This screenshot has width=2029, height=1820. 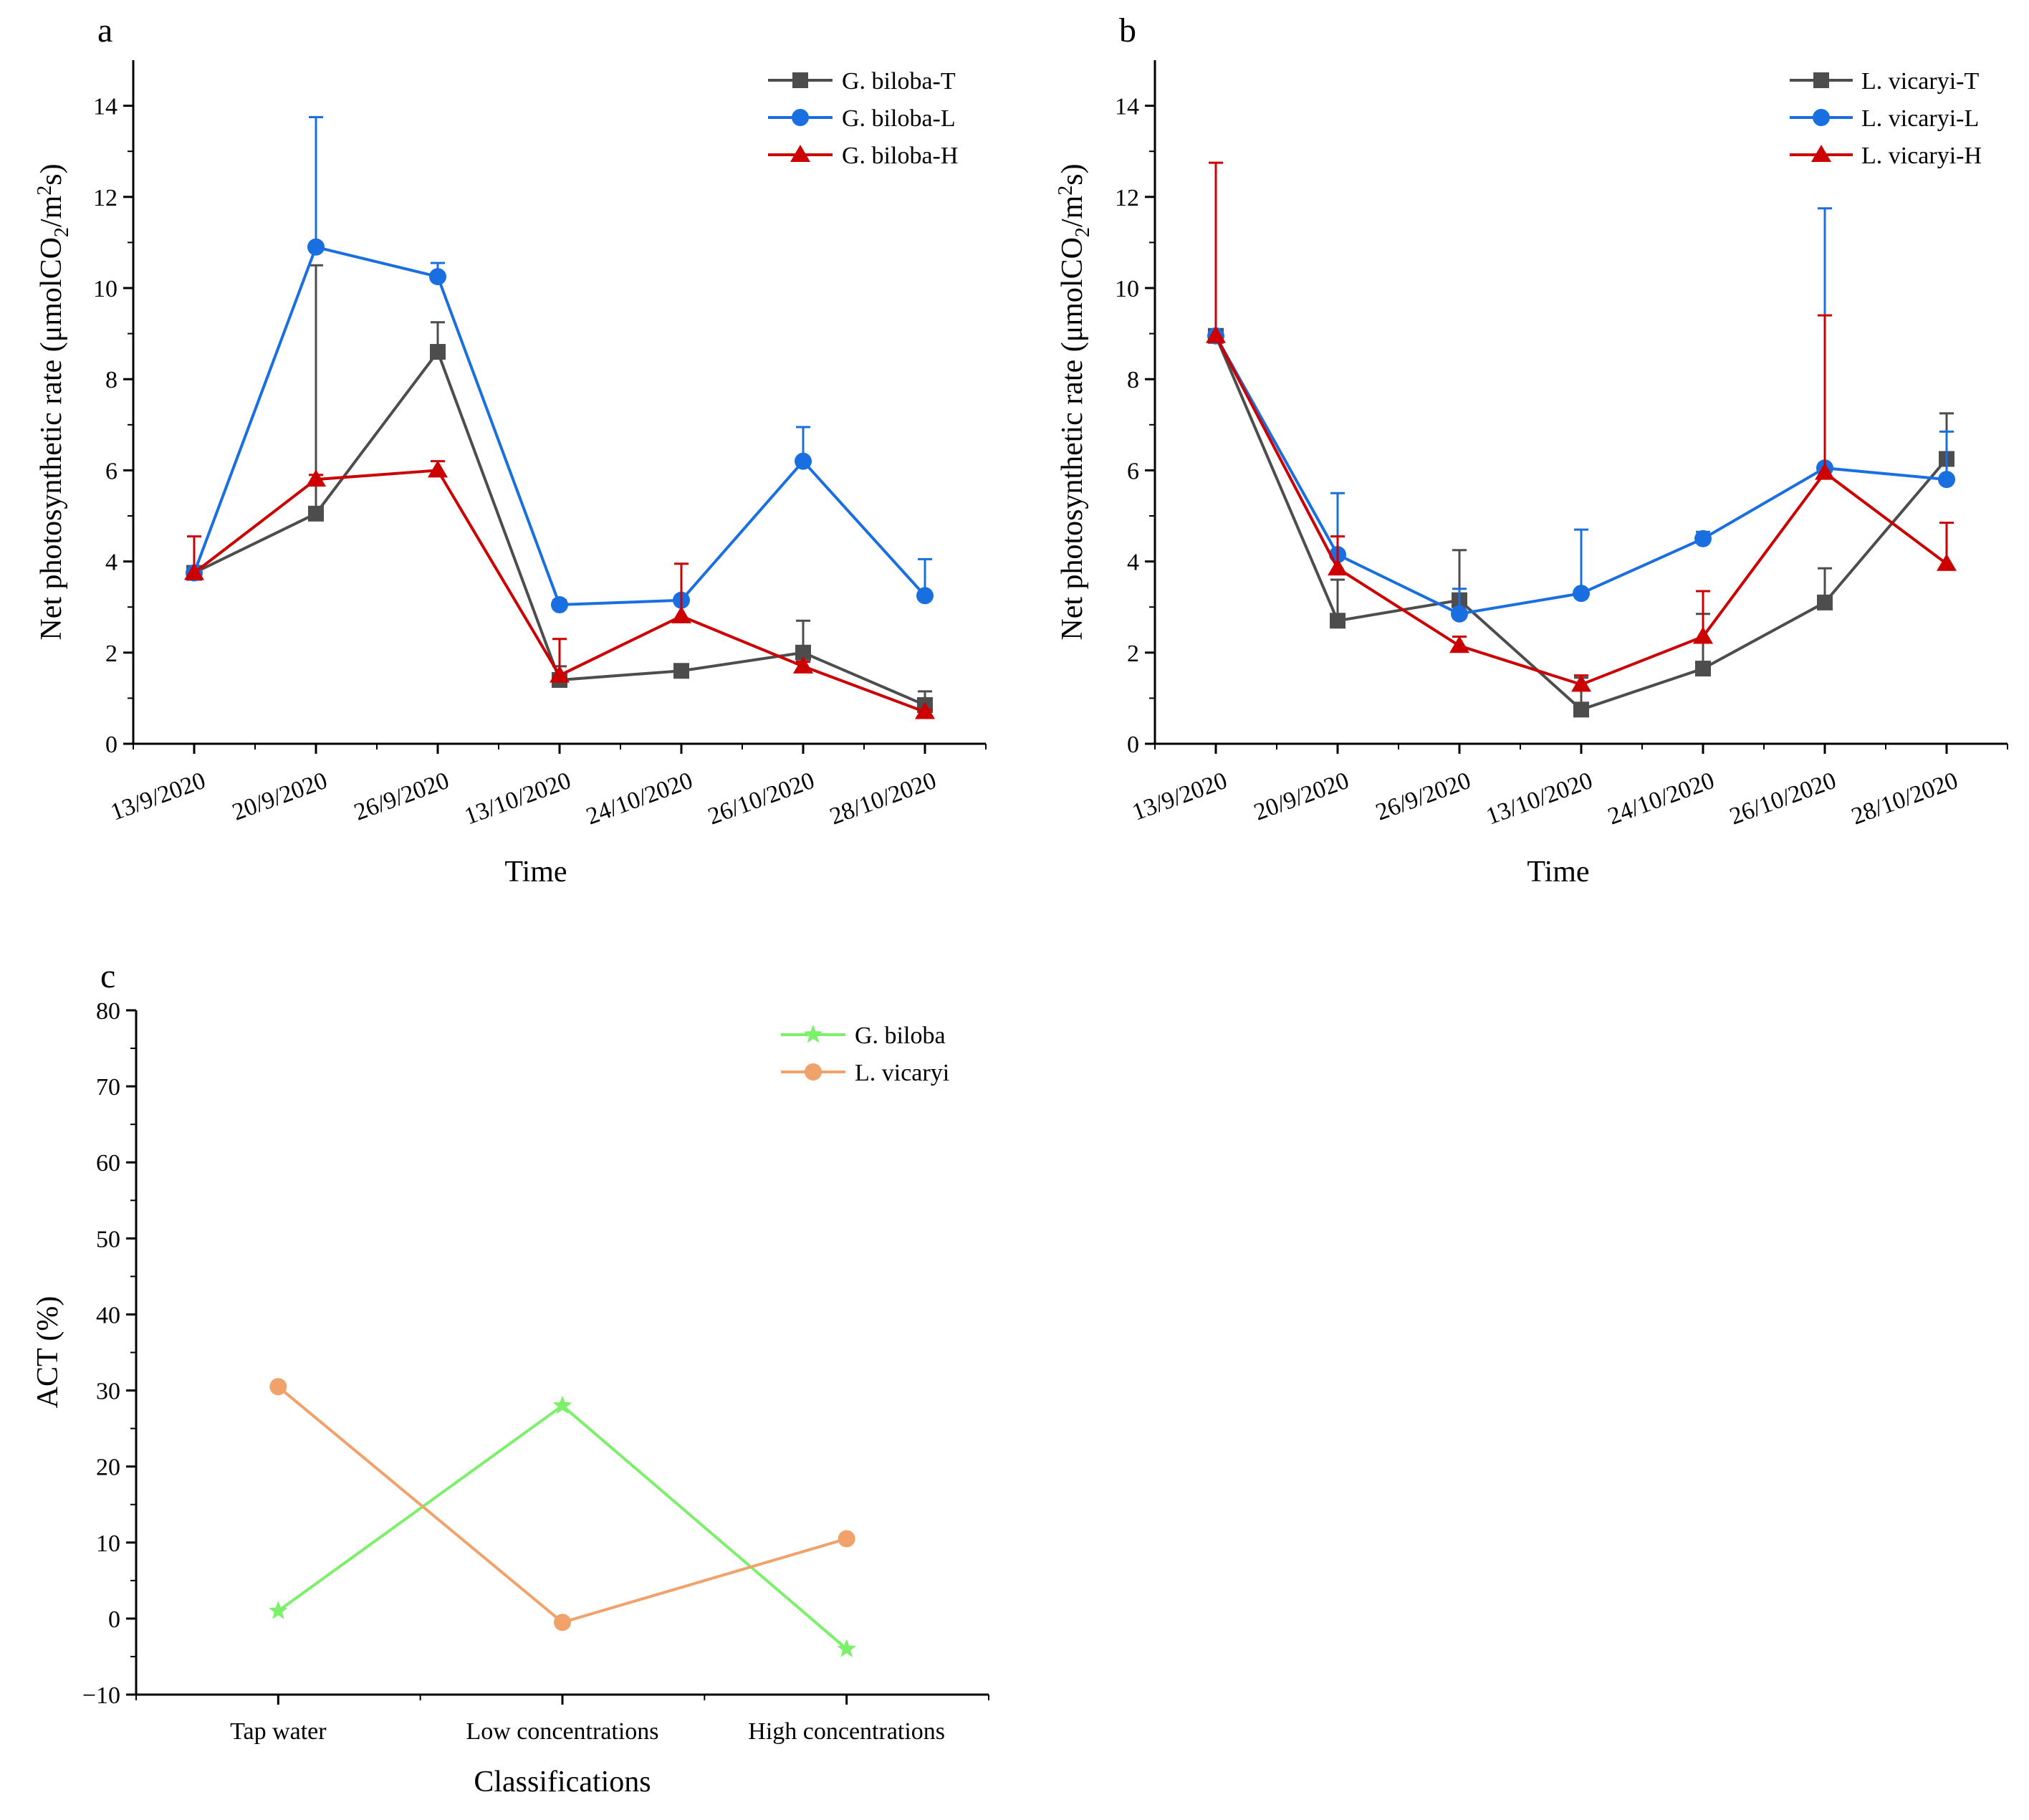 What do you see at coordinates (1921, 156) in the screenshot?
I see `legend-label: L. vicaryi-H` at bounding box center [1921, 156].